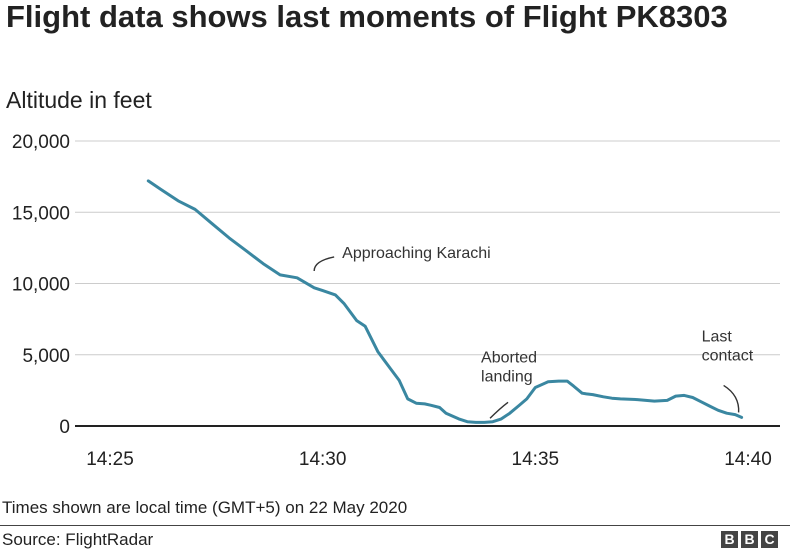 This screenshot has width=790, height=553. What do you see at coordinates (41, 142) in the screenshot?
I see `y-tick-label: 20,000` at bounding box center [41, 142].